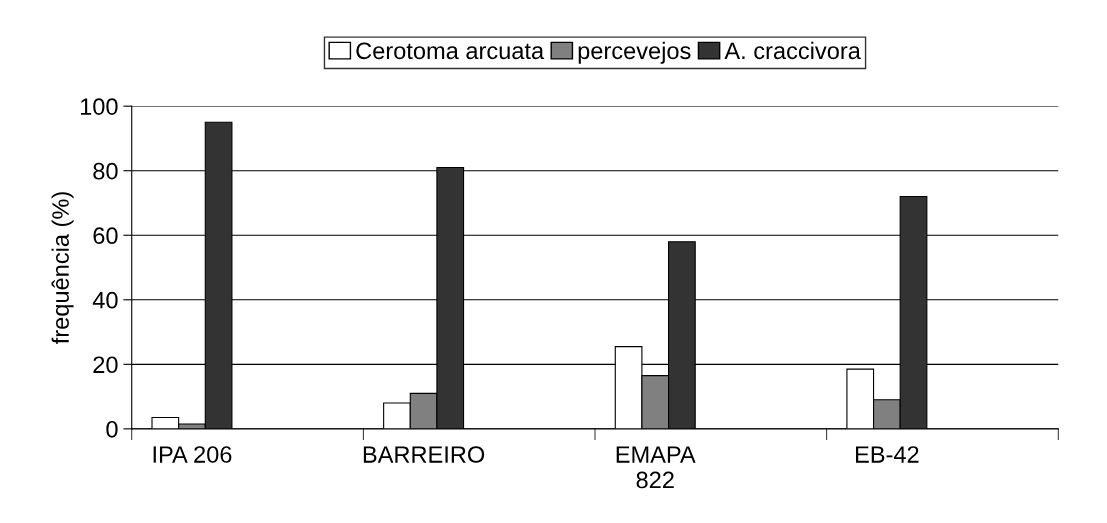 The height and width of the screenshot is (523, 1107). I want to click on y-tick-label: 80, so click(105, 171).